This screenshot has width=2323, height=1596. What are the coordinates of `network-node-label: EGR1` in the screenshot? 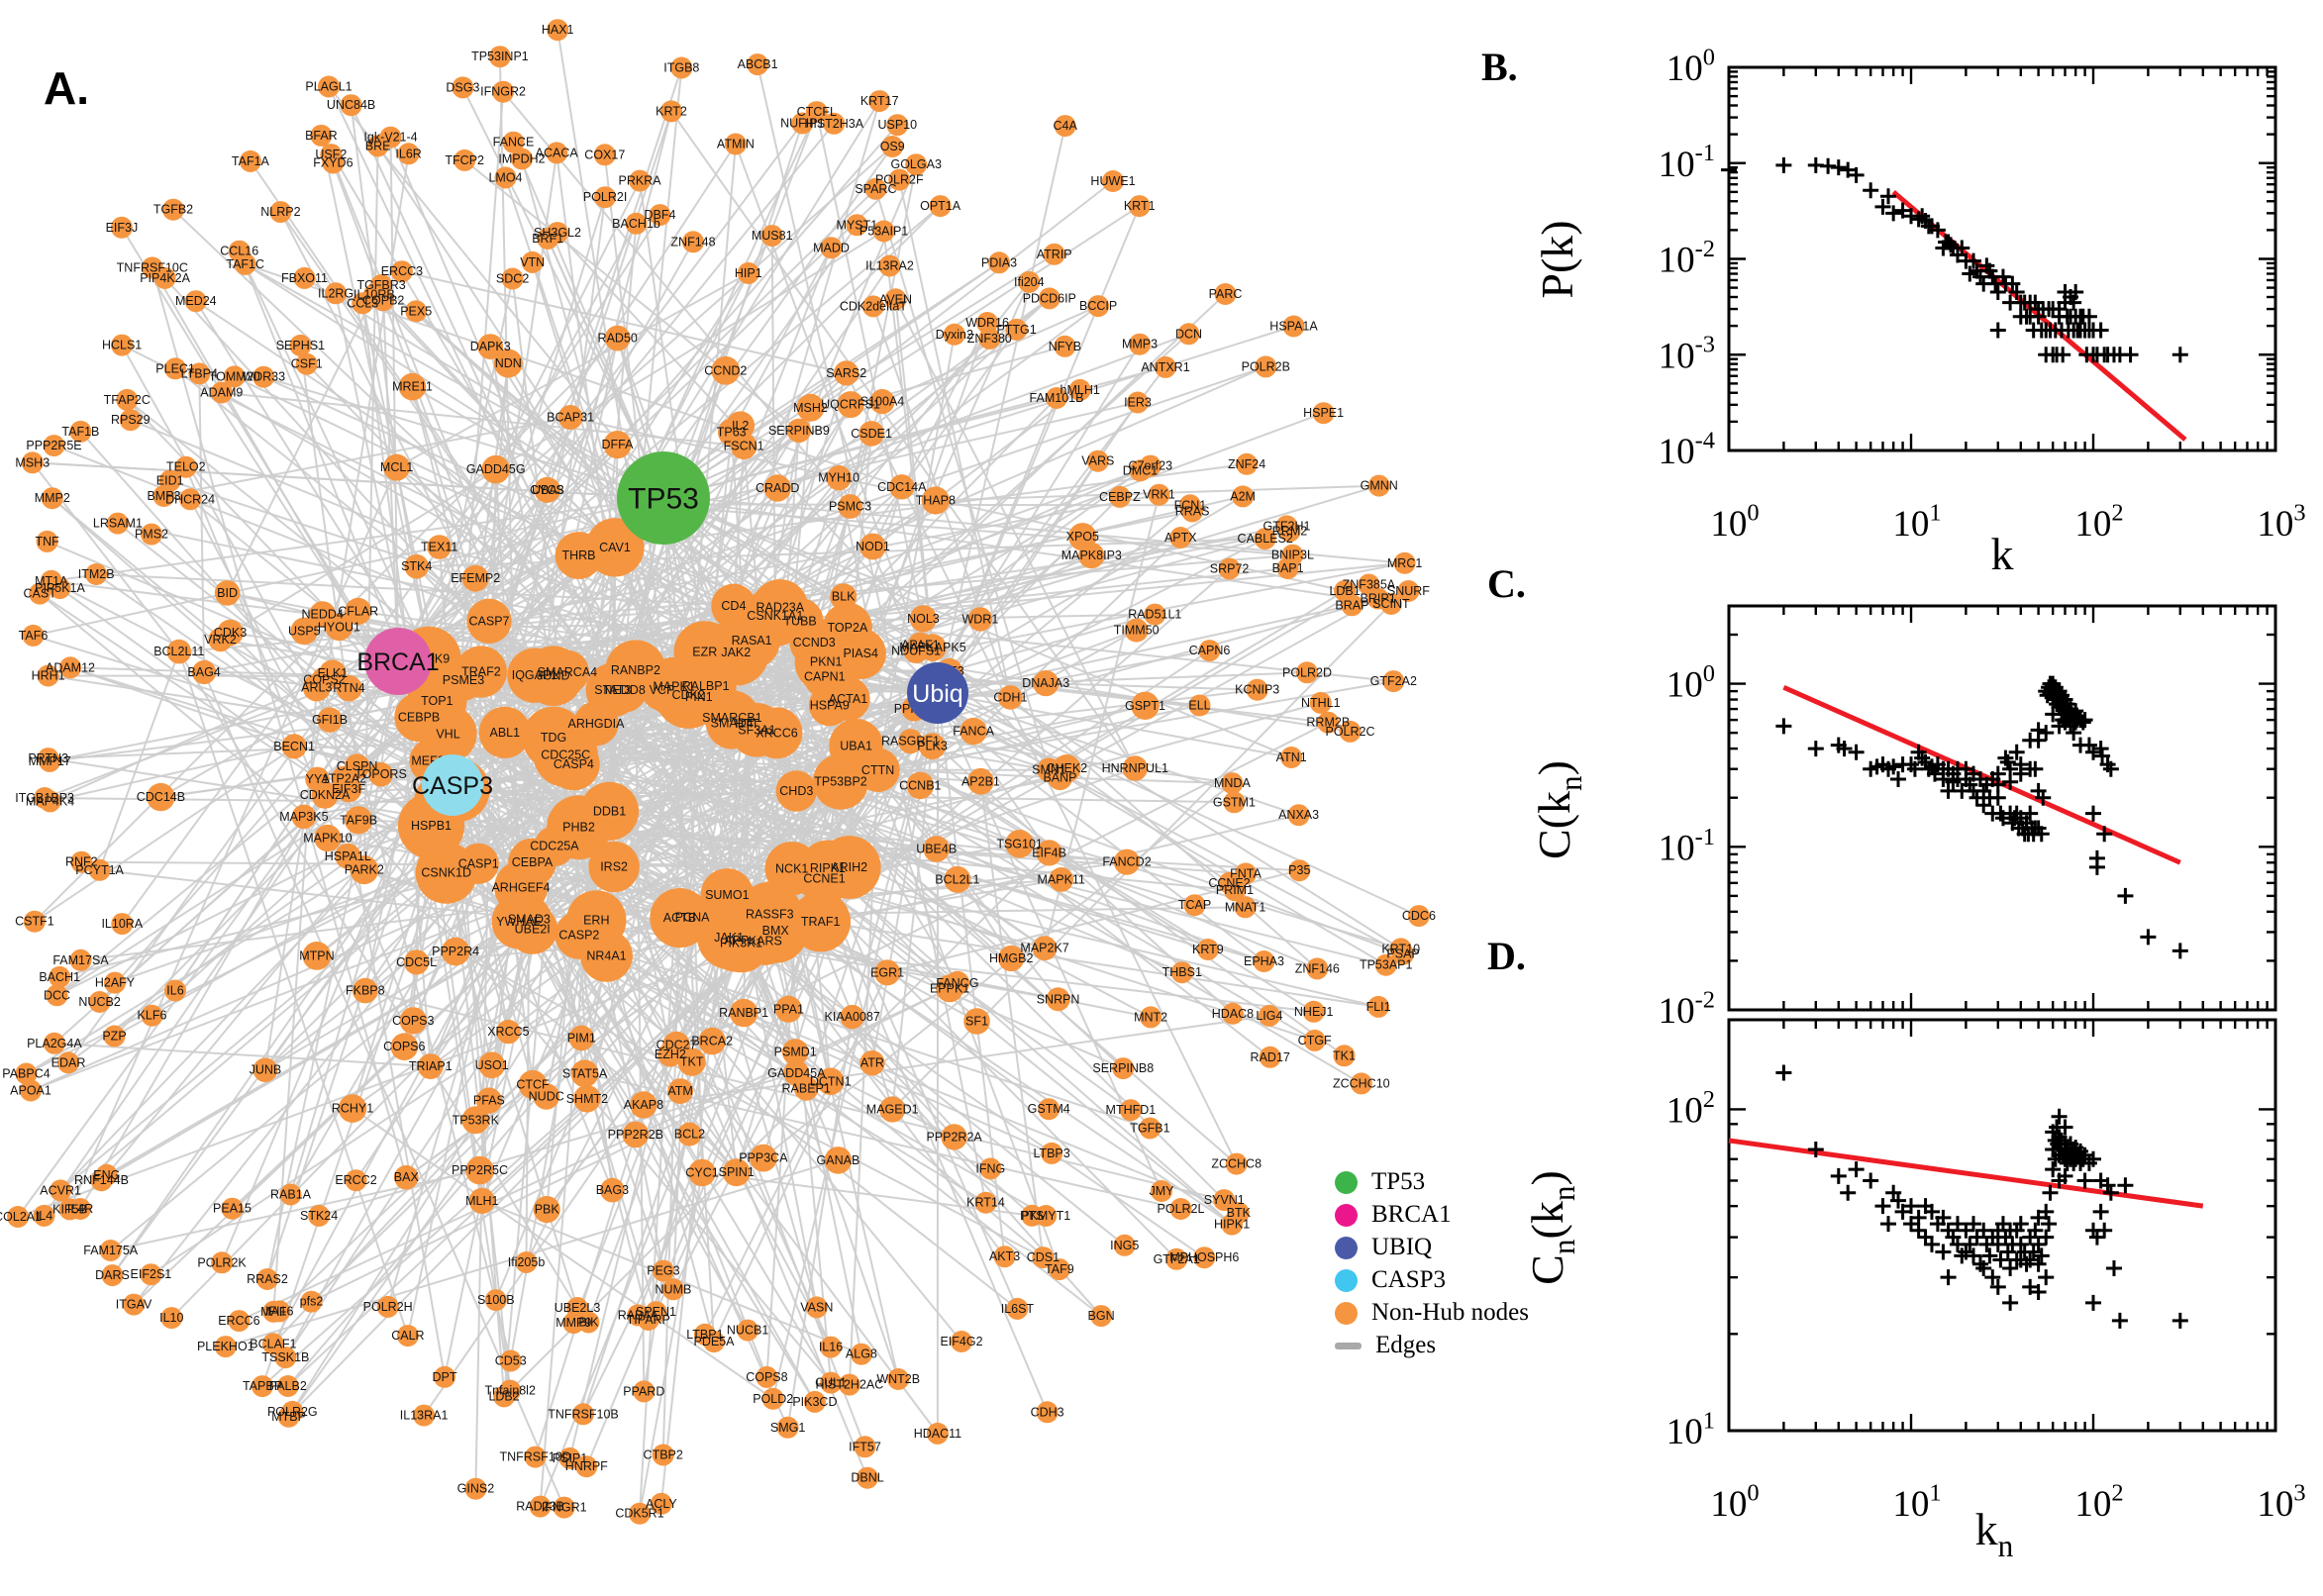 It's located at (887, 972).